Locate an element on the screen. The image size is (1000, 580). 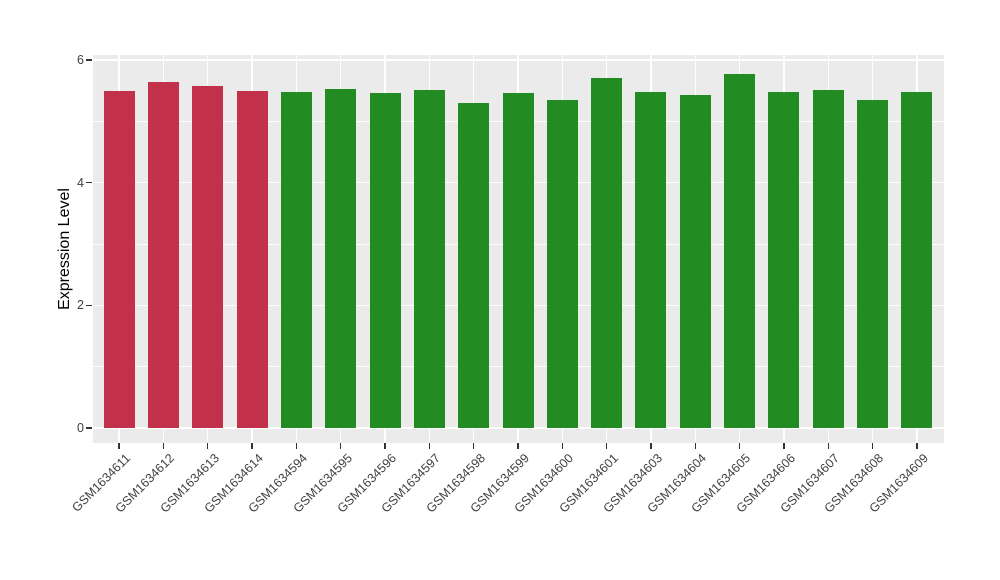
y-tick-label: 4 is located at coordinates (80, 182).